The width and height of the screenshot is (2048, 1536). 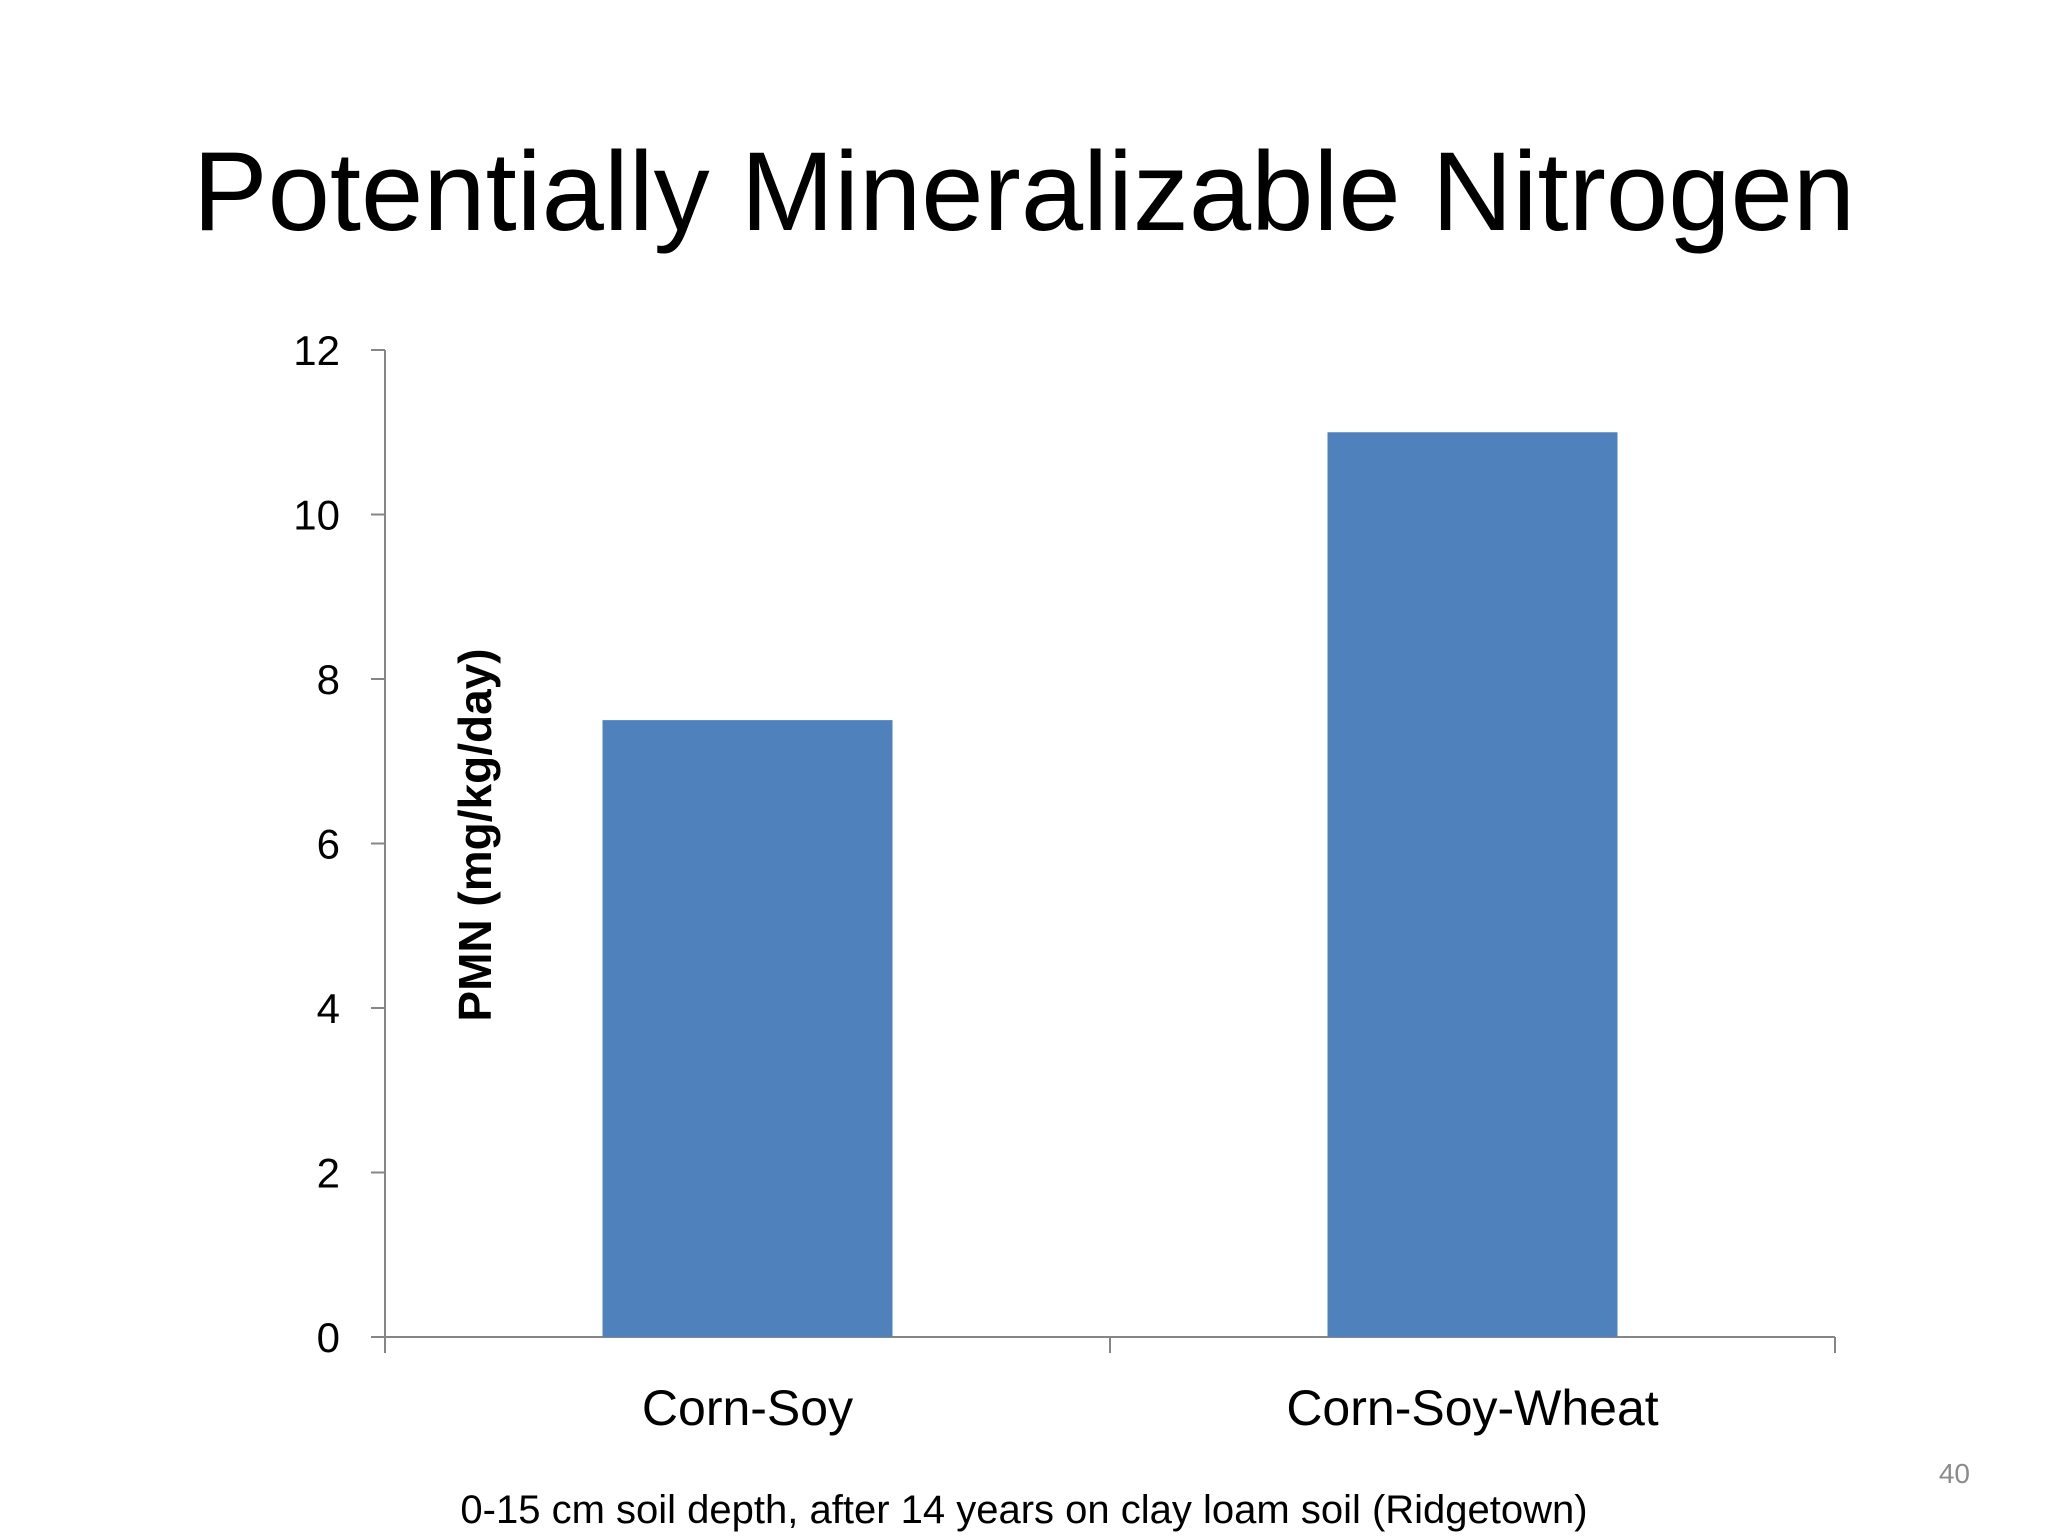 I want to click on bar-corn-soy, so click(x=747, y=1028).